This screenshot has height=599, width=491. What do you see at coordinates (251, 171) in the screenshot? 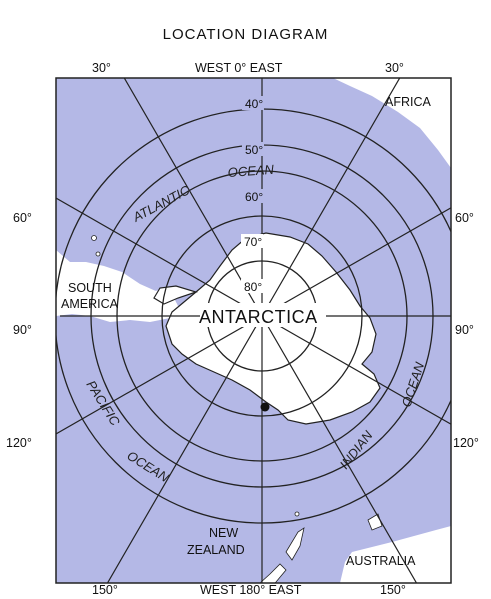
I see `atlantic-ocean-label: OCEAN` at bounding box center [251, 171].